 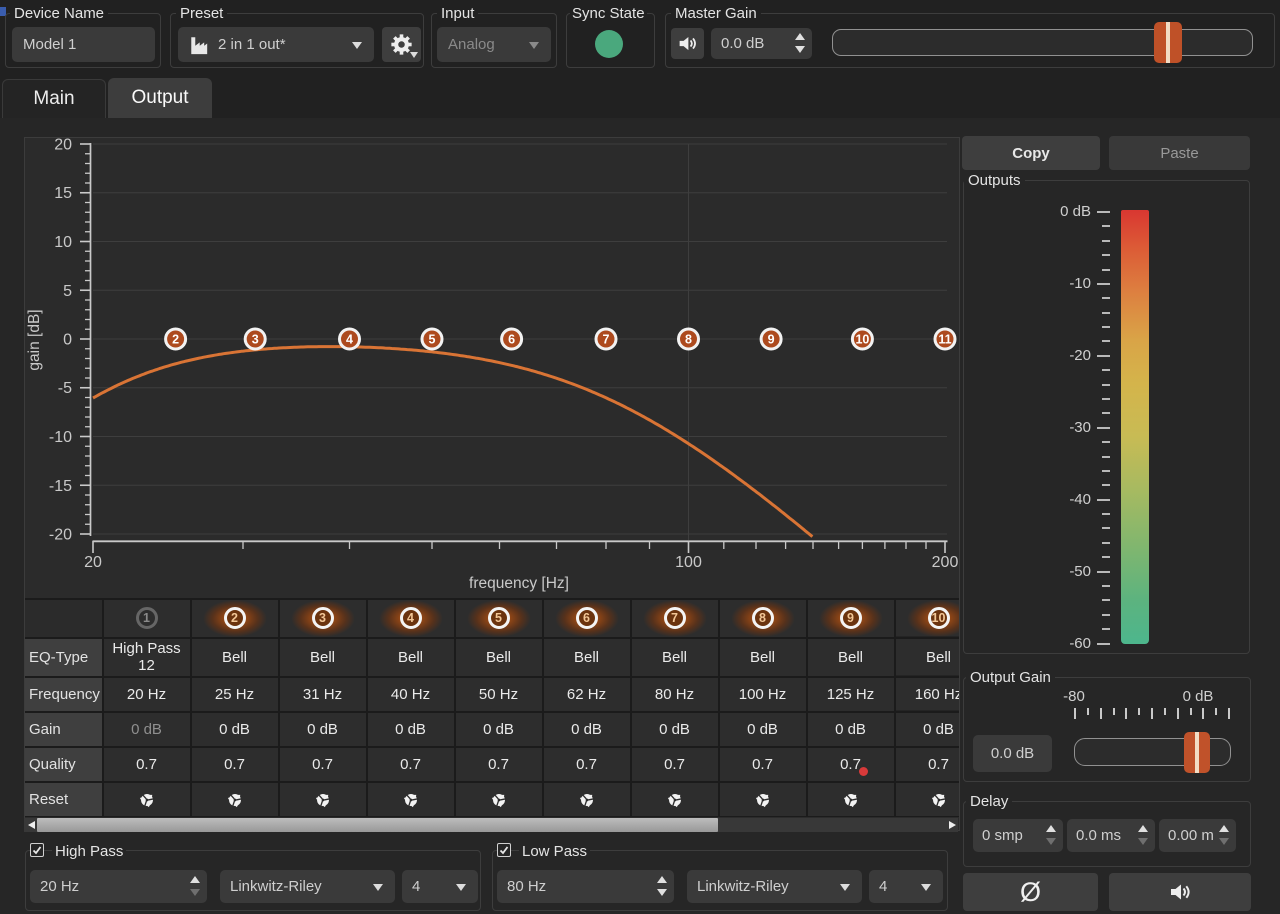 I want to click on svg-text: 100, so click(x=688, y=562).